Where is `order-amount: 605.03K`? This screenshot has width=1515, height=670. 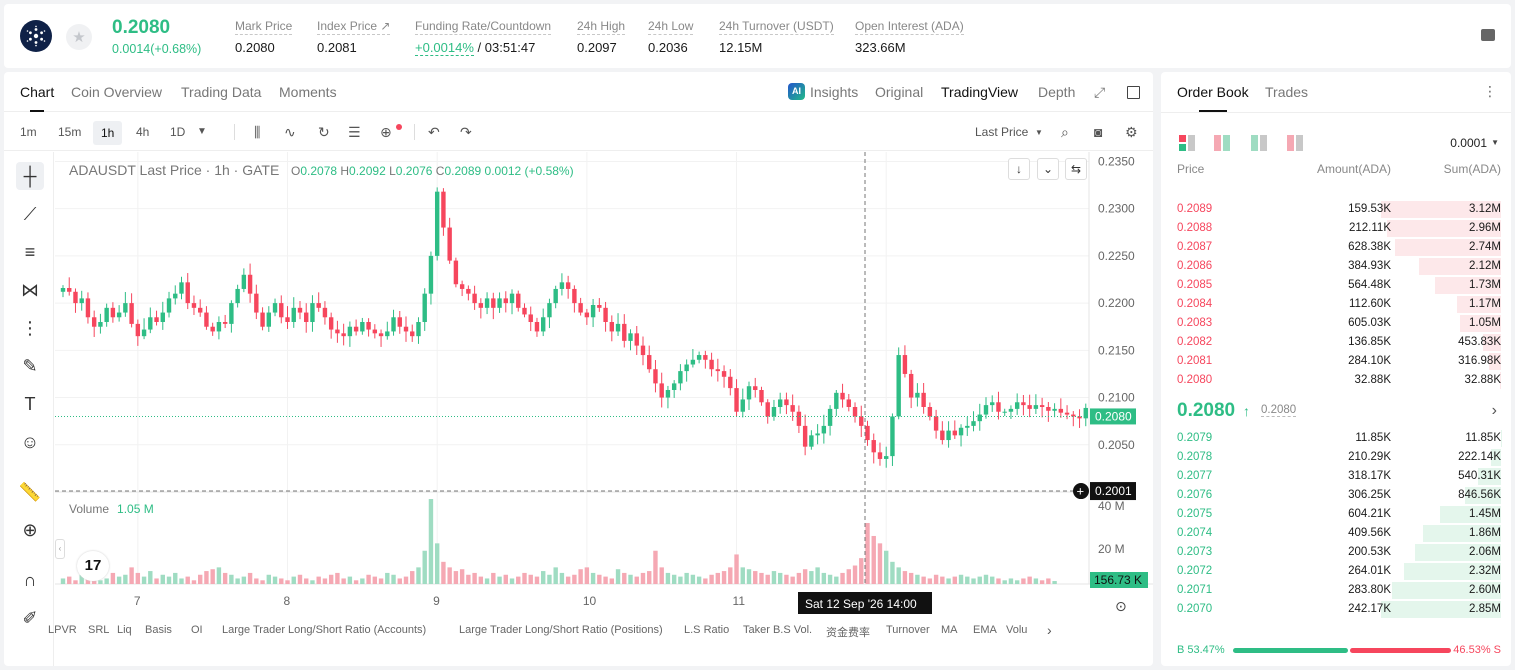 order-amount: 605.03K is located at coordinates (1369, 323).